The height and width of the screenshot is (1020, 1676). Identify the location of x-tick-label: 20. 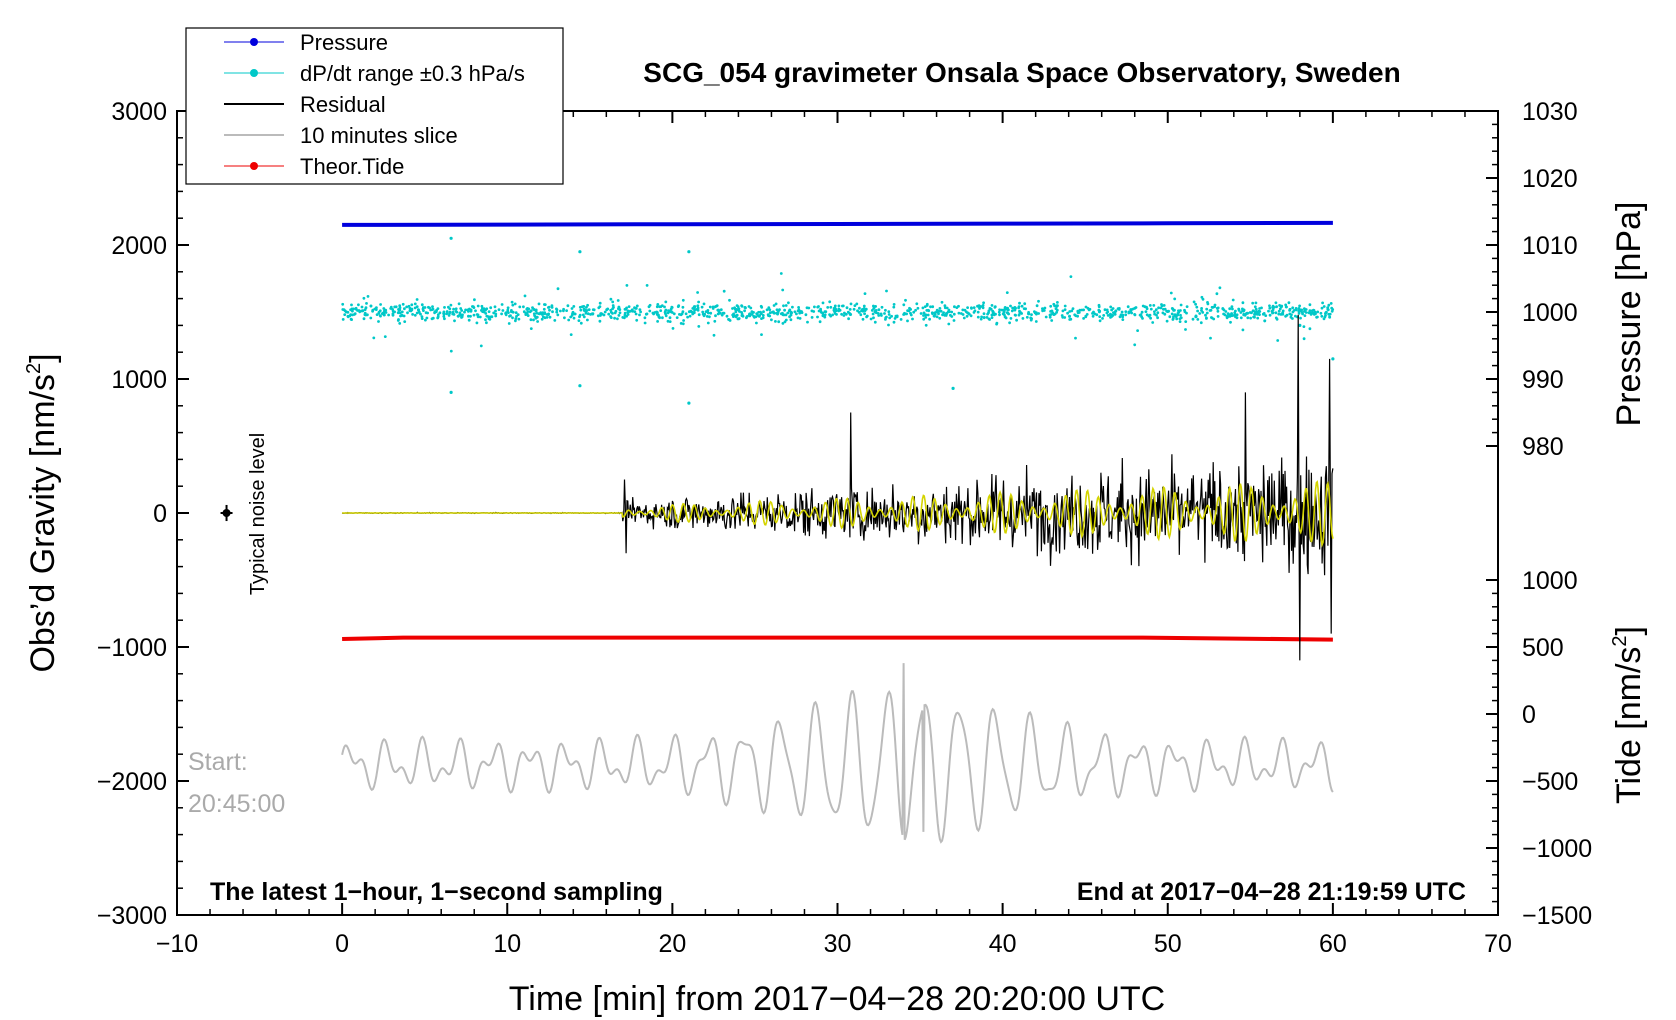
(672, 944).